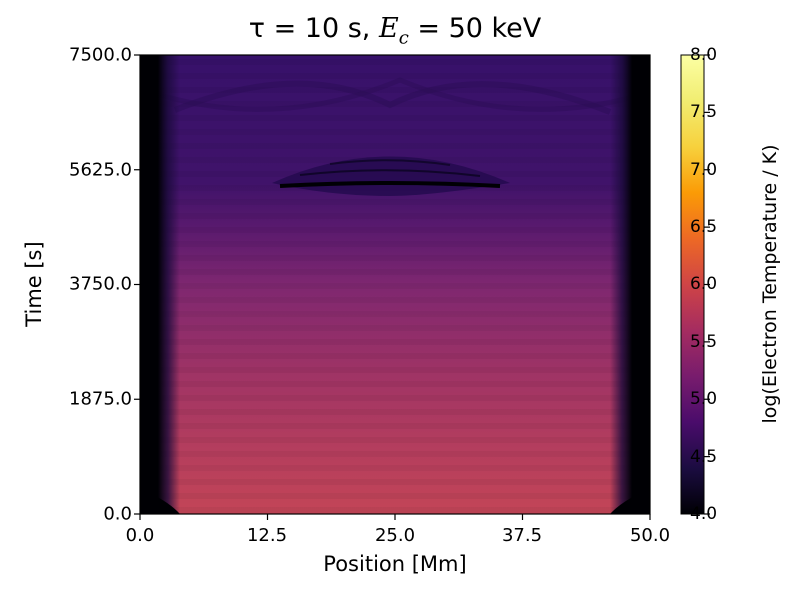  What do you see at coordinates (522, 535) in the screenshot?
I see `x-tick-label: 37.5` at bounding box center [522, 535].